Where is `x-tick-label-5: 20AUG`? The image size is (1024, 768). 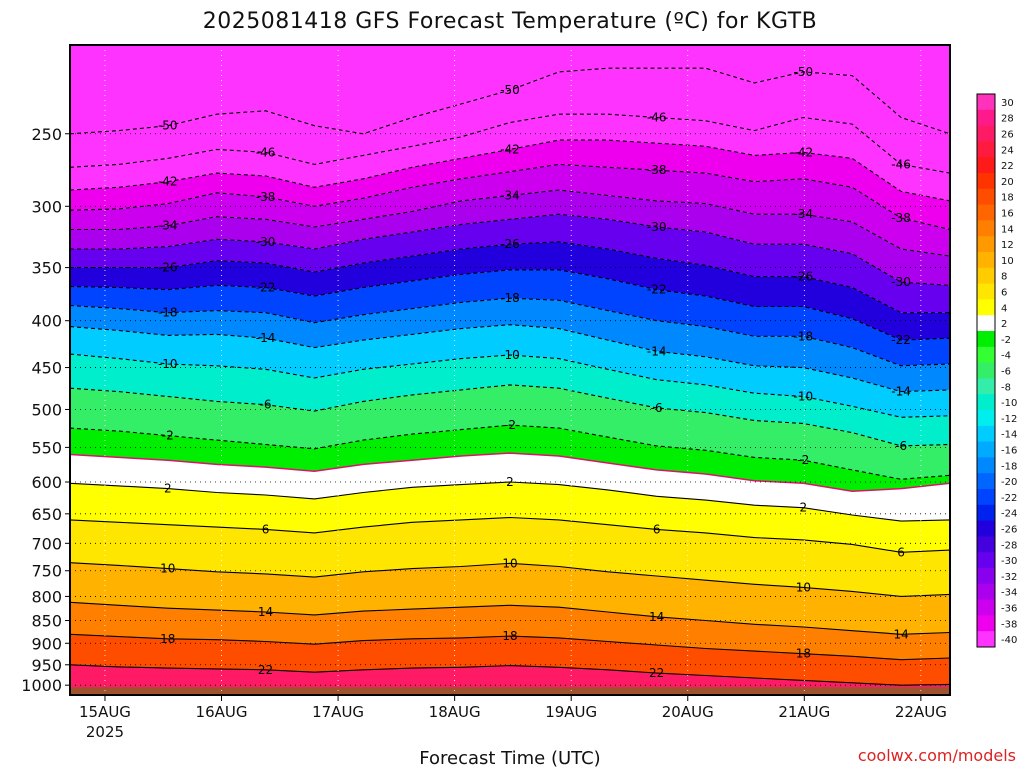
x-tick-label-5: 20AUG is located at coordinates (688, 712).